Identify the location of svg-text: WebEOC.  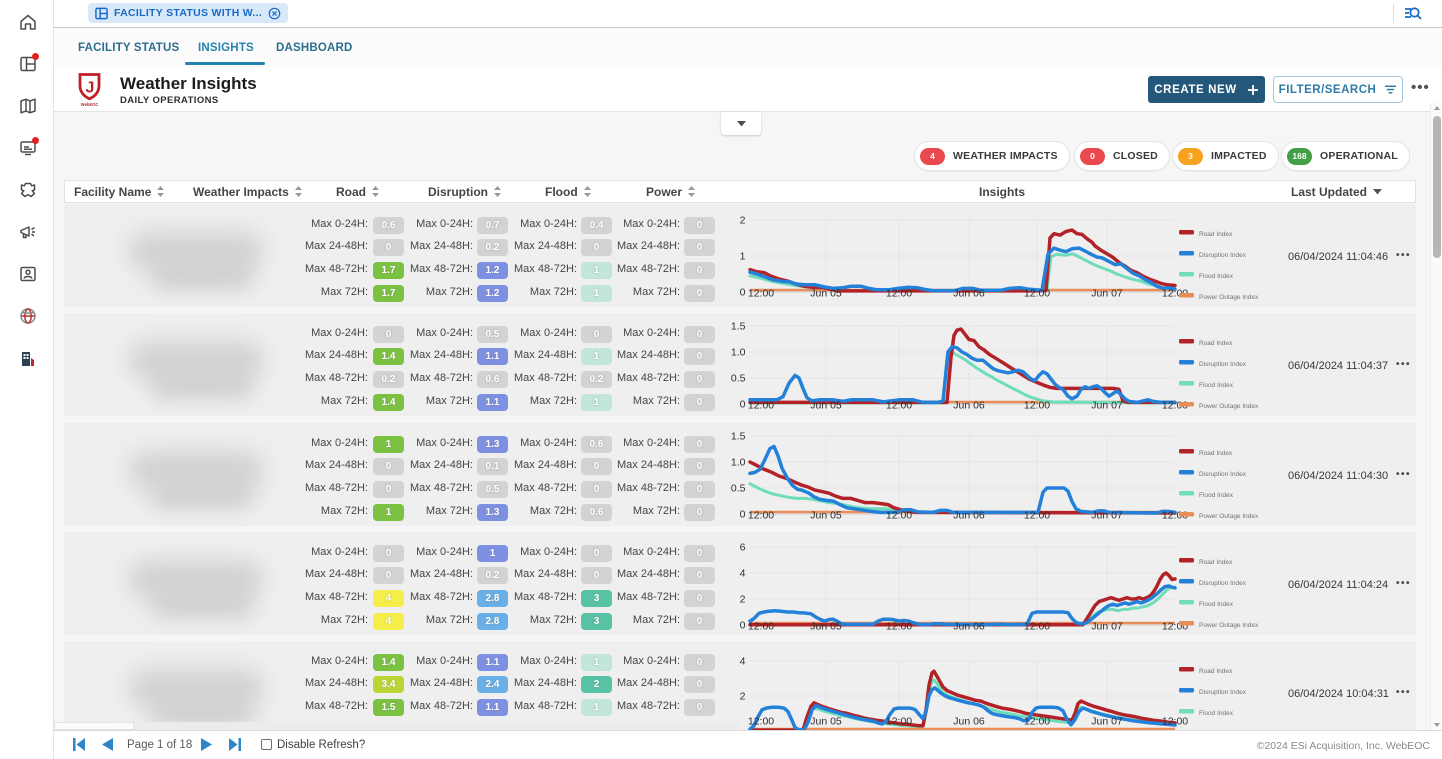
(90, 104).